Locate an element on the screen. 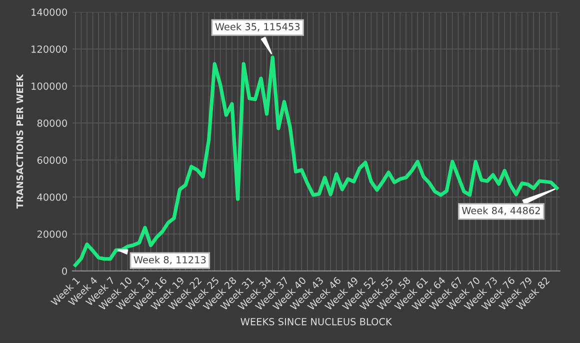 This screenshot has width=580, height=343. y-tick-label: 120000 is located at coordinates (49, 49).